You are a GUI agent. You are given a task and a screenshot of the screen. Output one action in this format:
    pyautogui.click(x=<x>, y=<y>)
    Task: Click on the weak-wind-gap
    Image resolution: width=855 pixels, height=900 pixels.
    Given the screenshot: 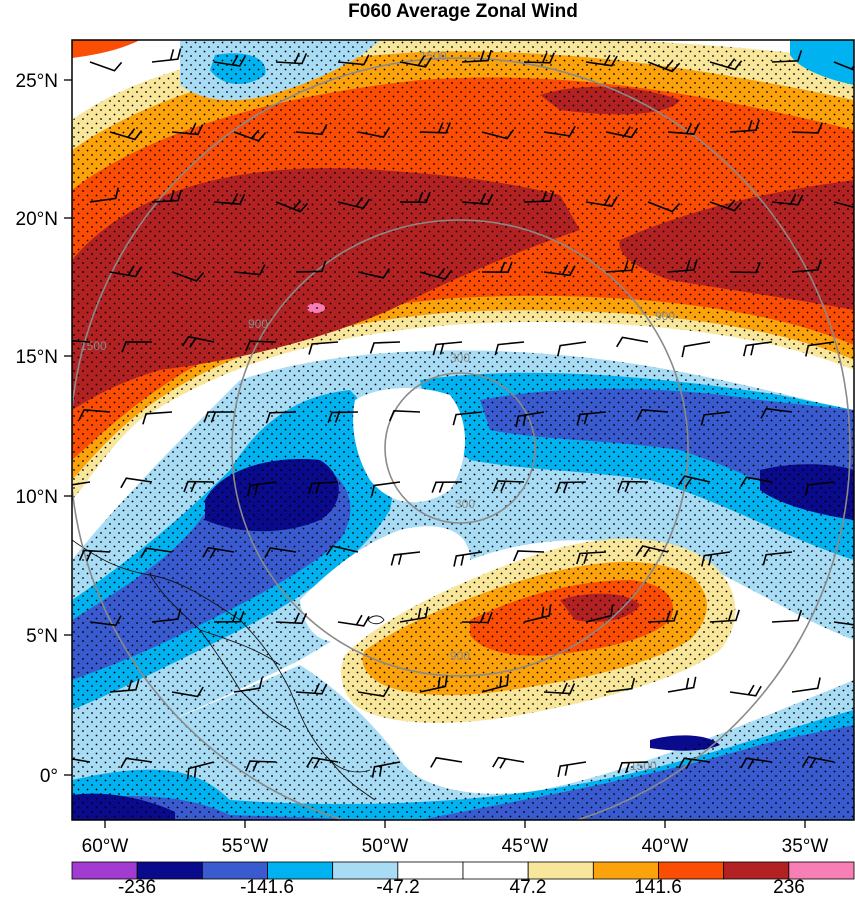 What is the action you would take?
    pyautogui.click(x=385, y=515)
    